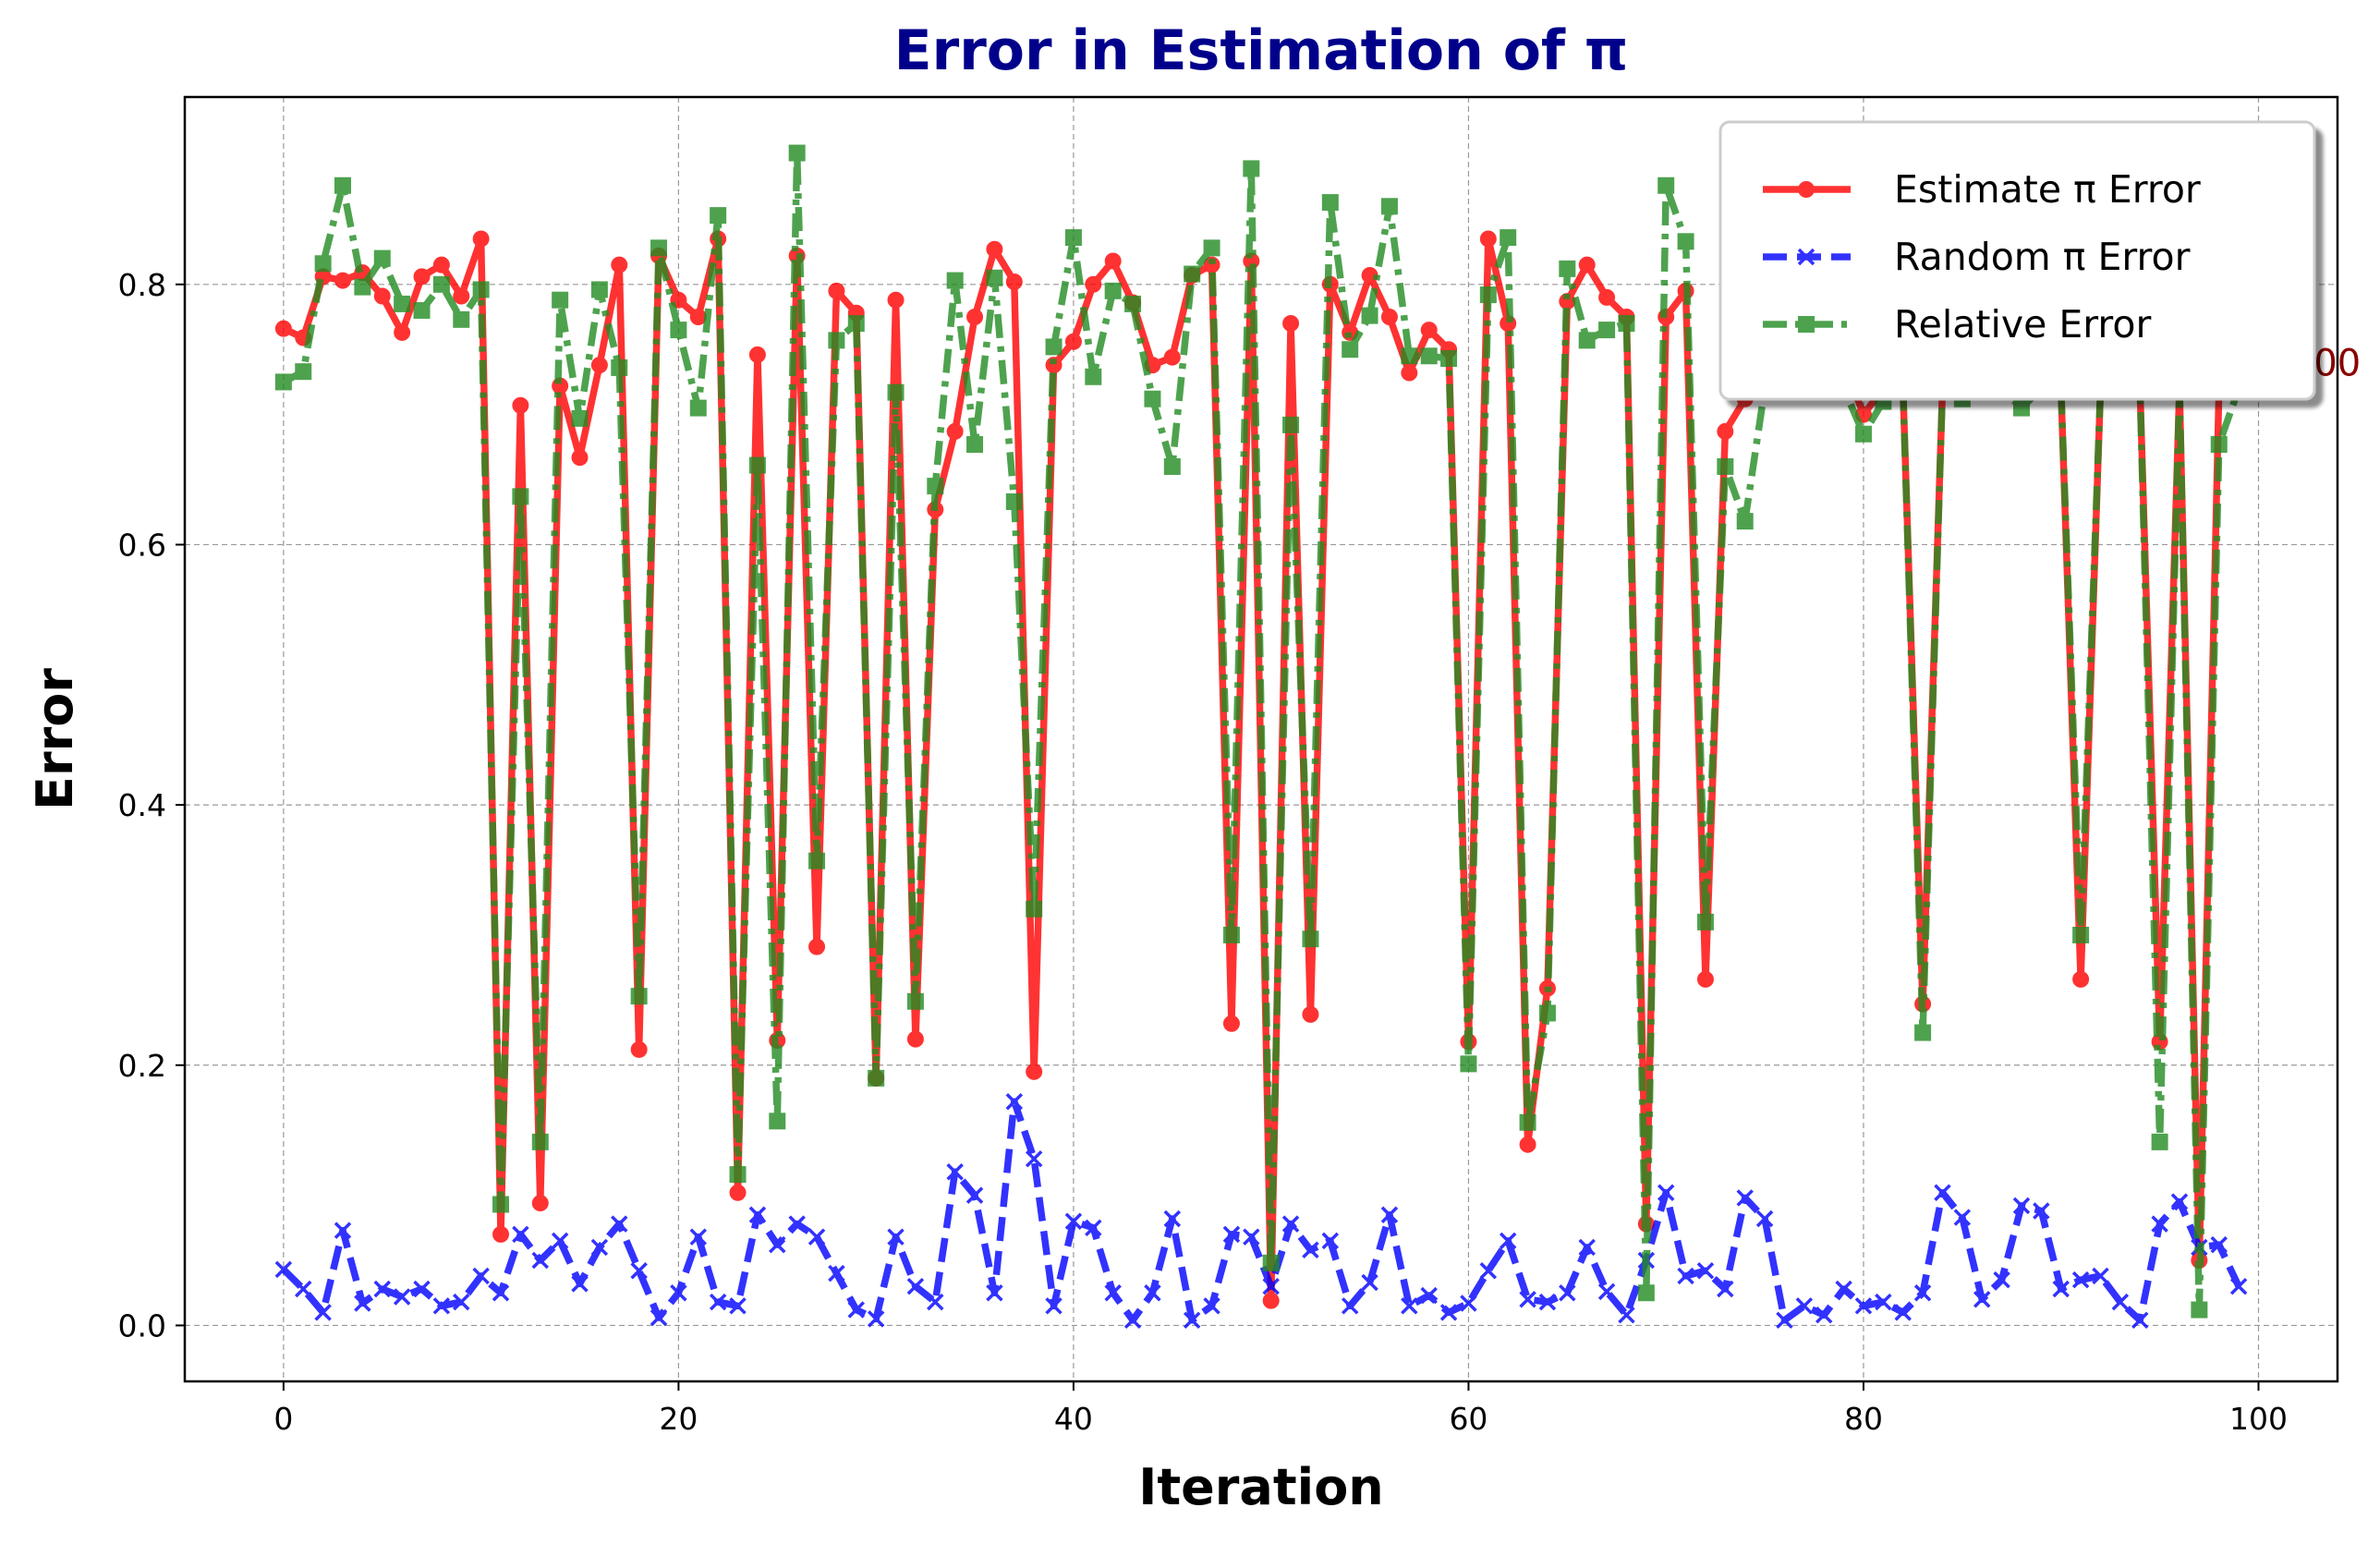 Image resolution: width=2380 pixels, height=1544 pixels. I want to click on x-tick-label: 0, so click(283, 1419).